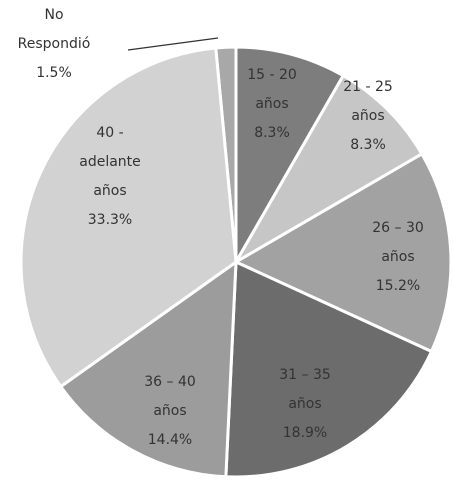 Image resolution: width=453 pixels, height=482 pixels. What do you see at coordinates (290, 156) in the screenshot?
I see `pie-slice` at bounding box center [290, 156].